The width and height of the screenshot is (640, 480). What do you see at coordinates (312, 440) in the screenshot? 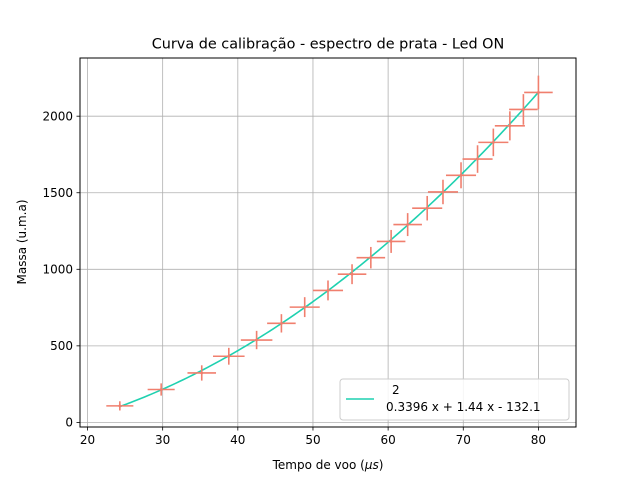
I see `x-tick-label: 50` at bounding box center [312, 440].